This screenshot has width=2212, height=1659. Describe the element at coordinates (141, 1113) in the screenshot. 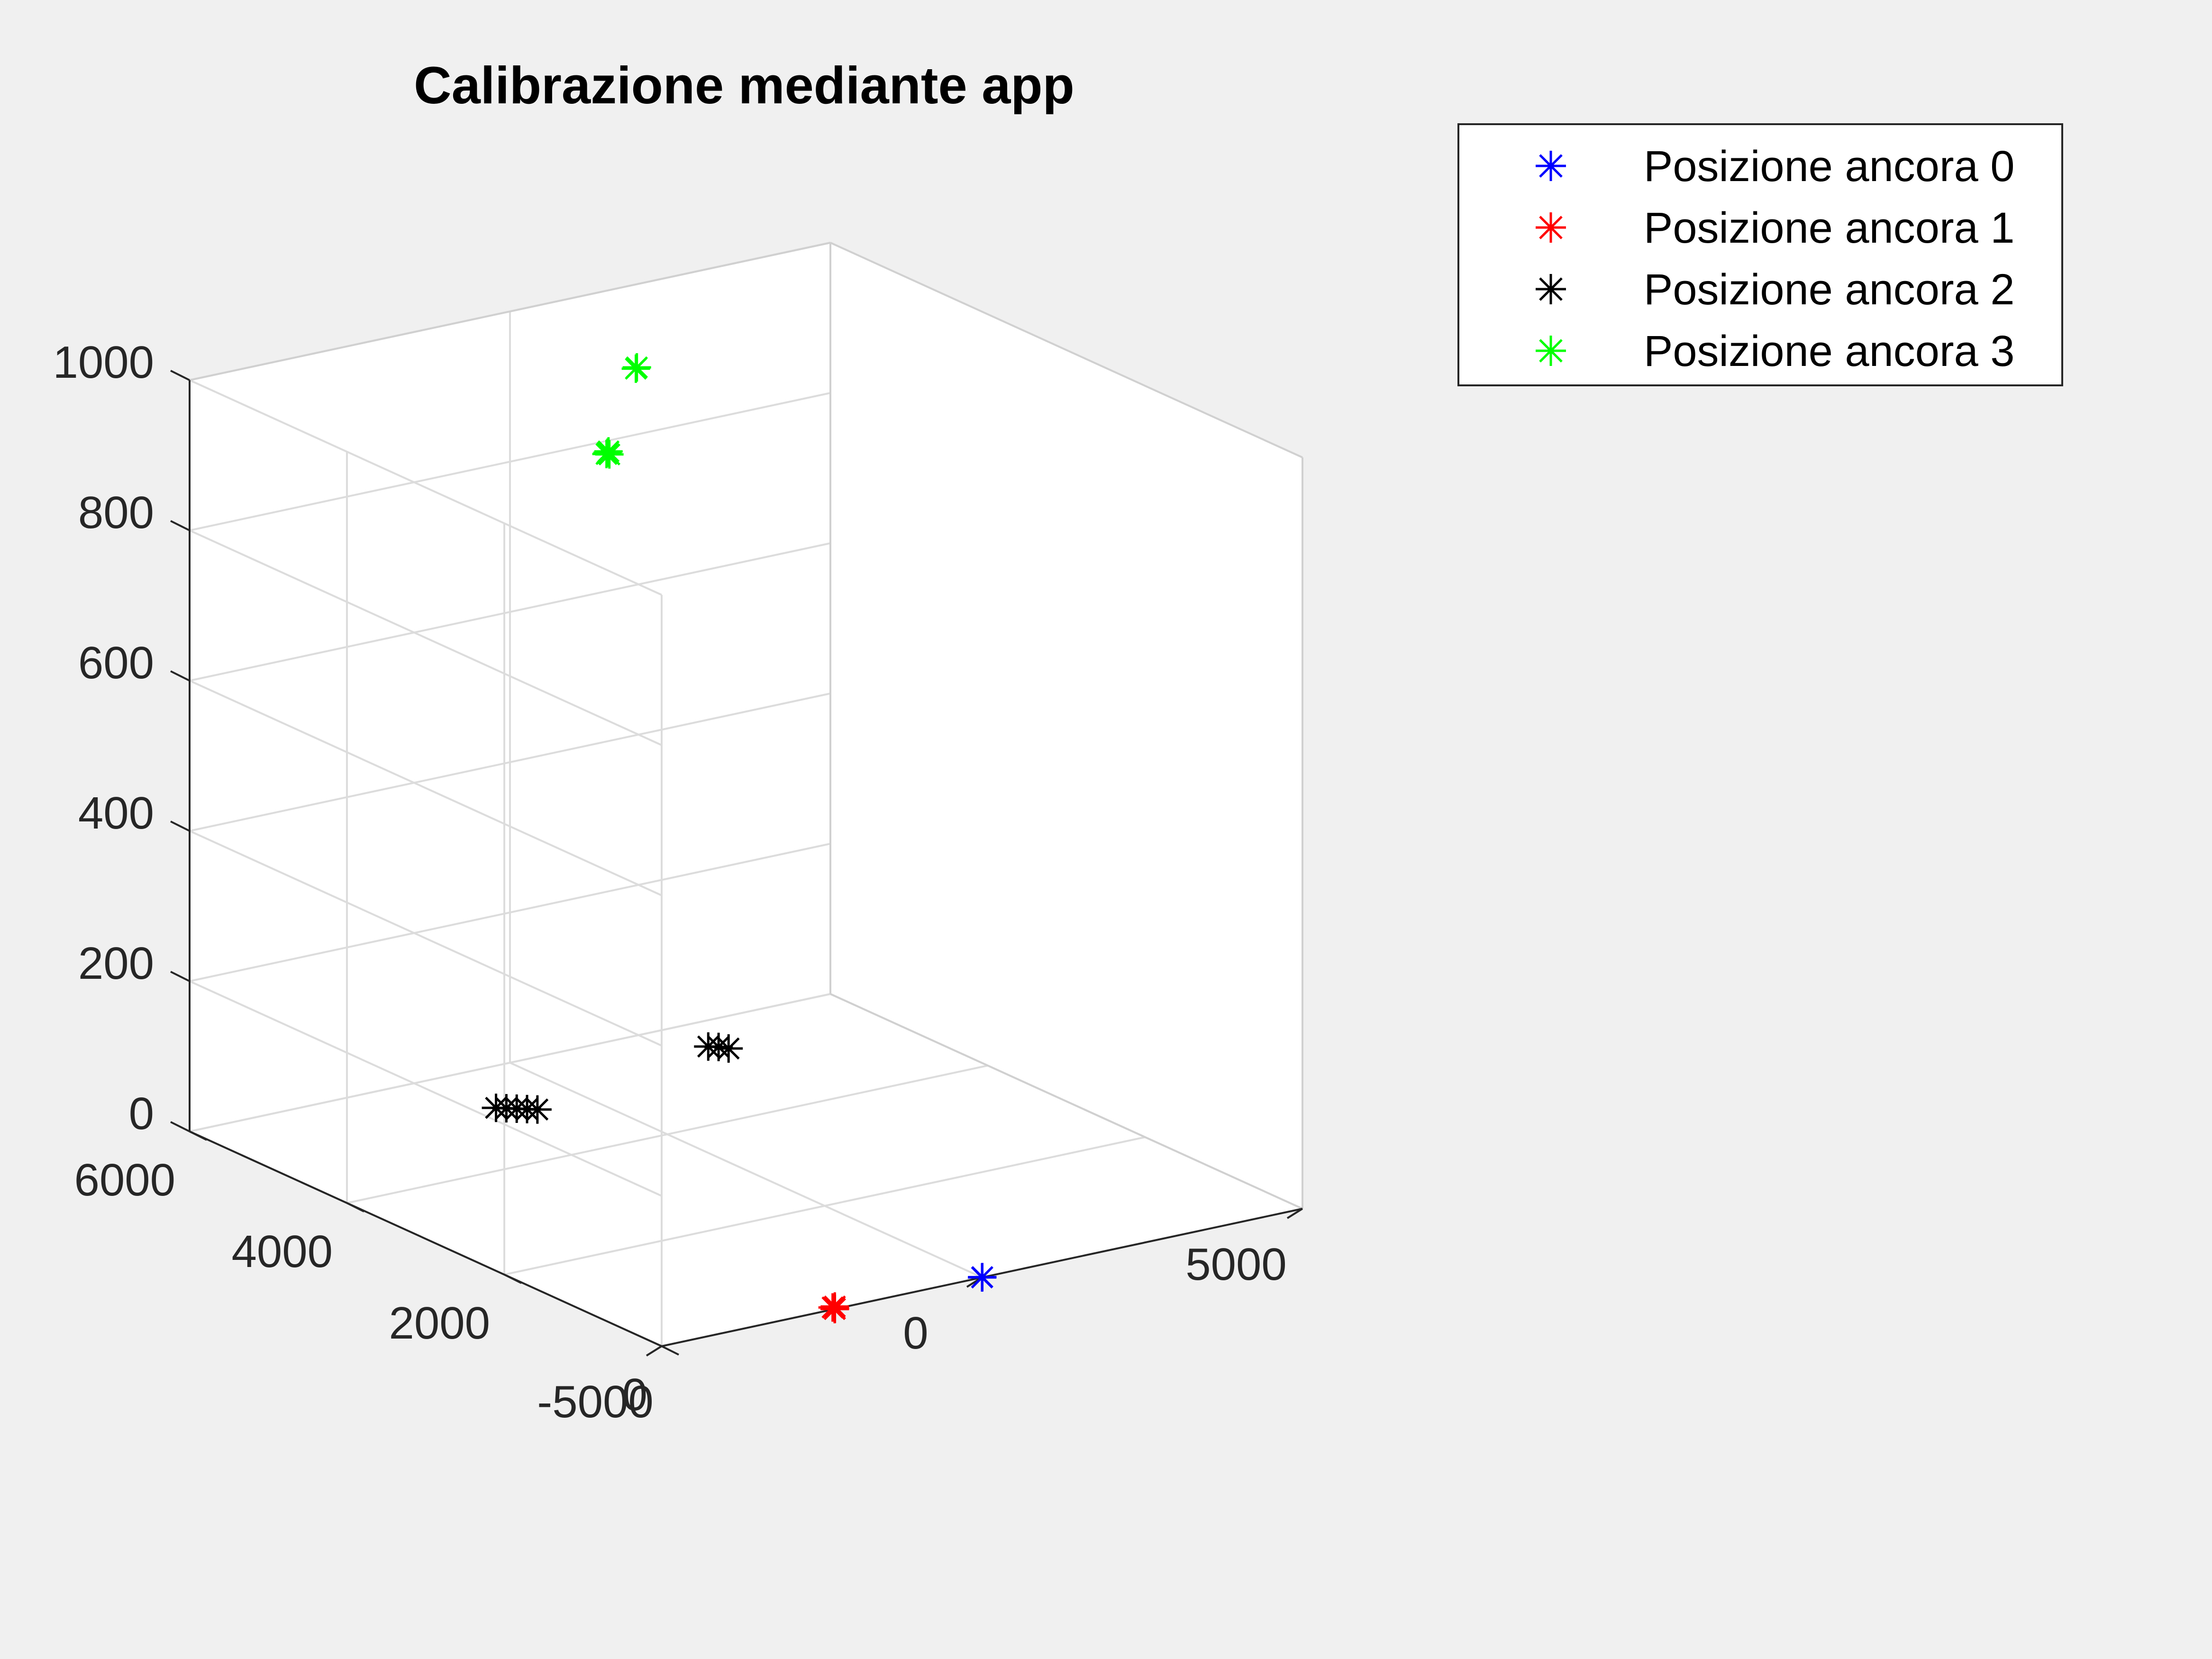

I see `z-tick-label: 0` at that location.